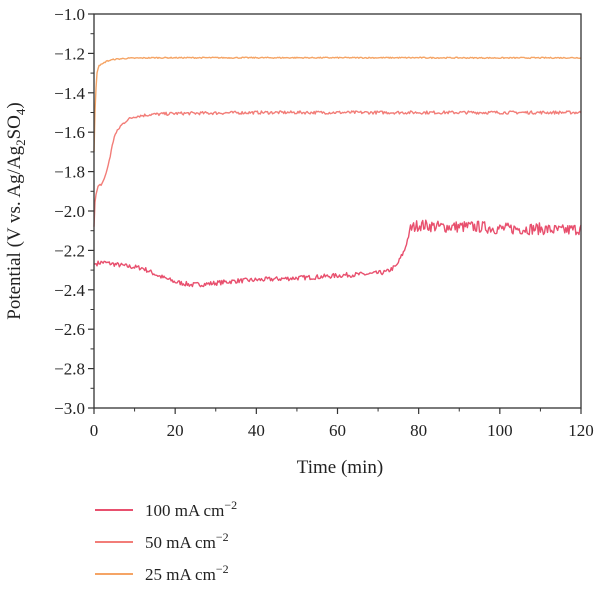  I want to click on x-tick-label: 60, so click(337, 430).